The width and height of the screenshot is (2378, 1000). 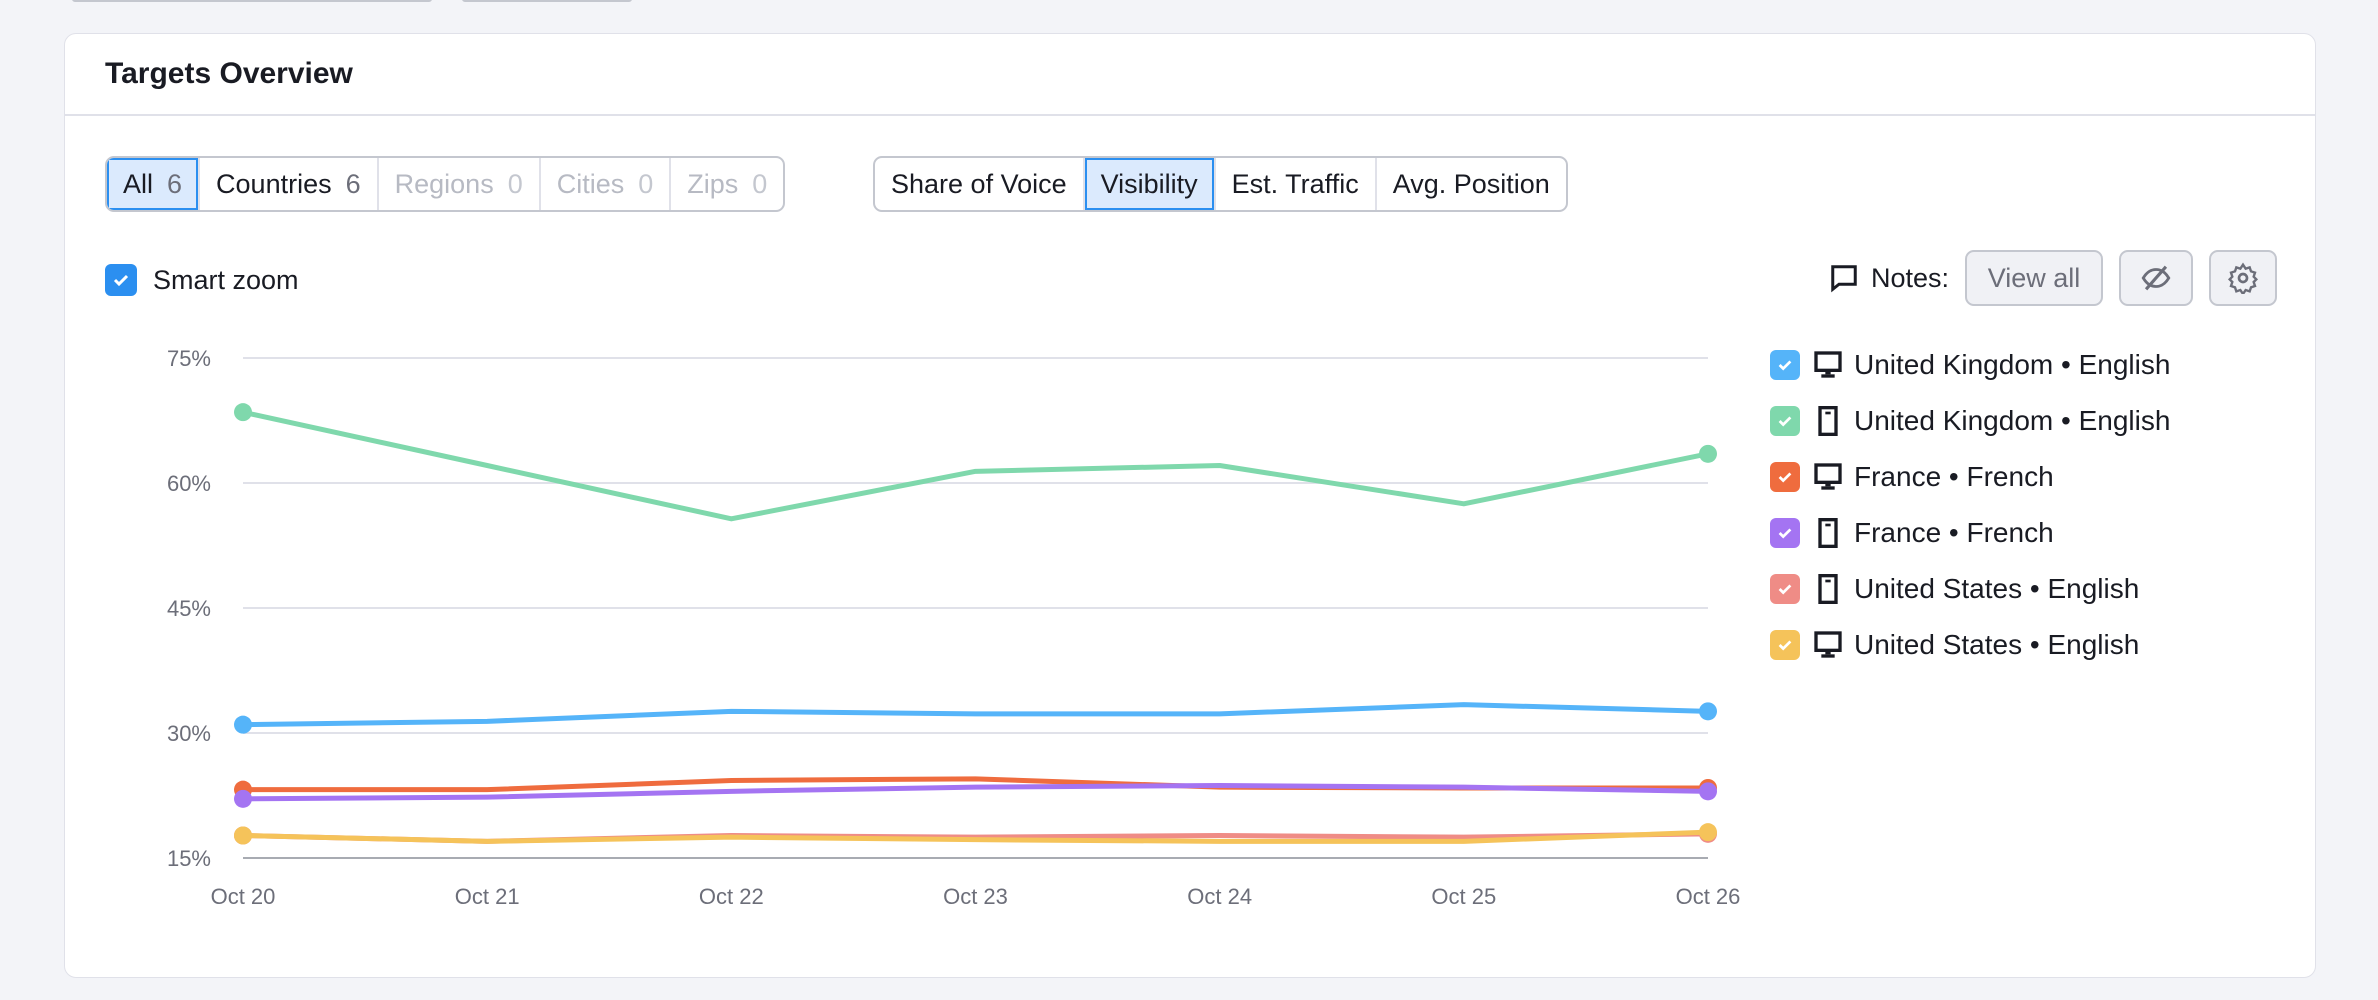 I want to click on location-filter-group: All 6 Countries 6 Regions 0 Cities 0 Zips 0, so click(x=445, y=184).